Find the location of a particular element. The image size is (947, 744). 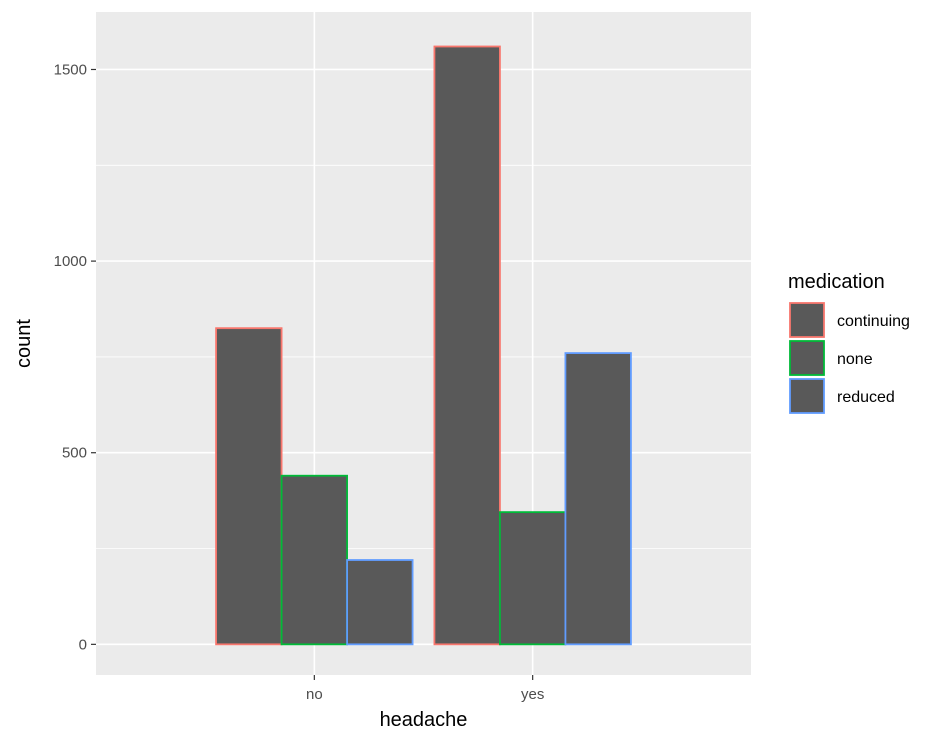

y-tick-label: 500 is located at coordinates (74, 453).